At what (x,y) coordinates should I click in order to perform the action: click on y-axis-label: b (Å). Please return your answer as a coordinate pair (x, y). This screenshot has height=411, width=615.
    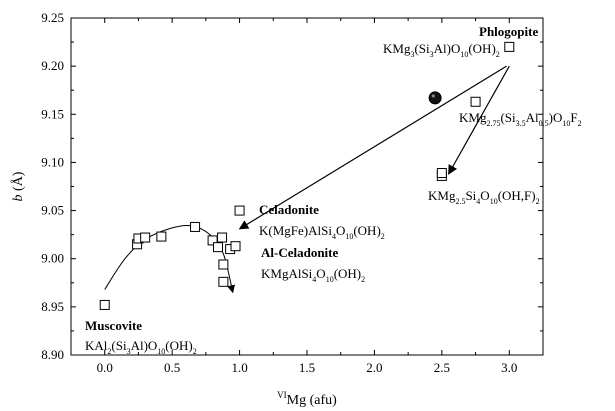
    Looking at the image, I should click on (18, 186).